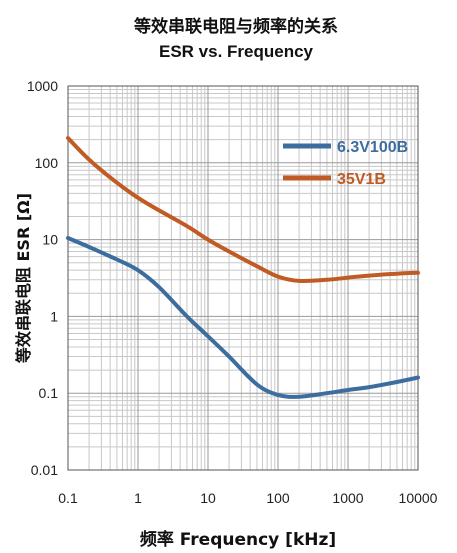  I want to click on x-tick-label: 10, so click(208, 498).